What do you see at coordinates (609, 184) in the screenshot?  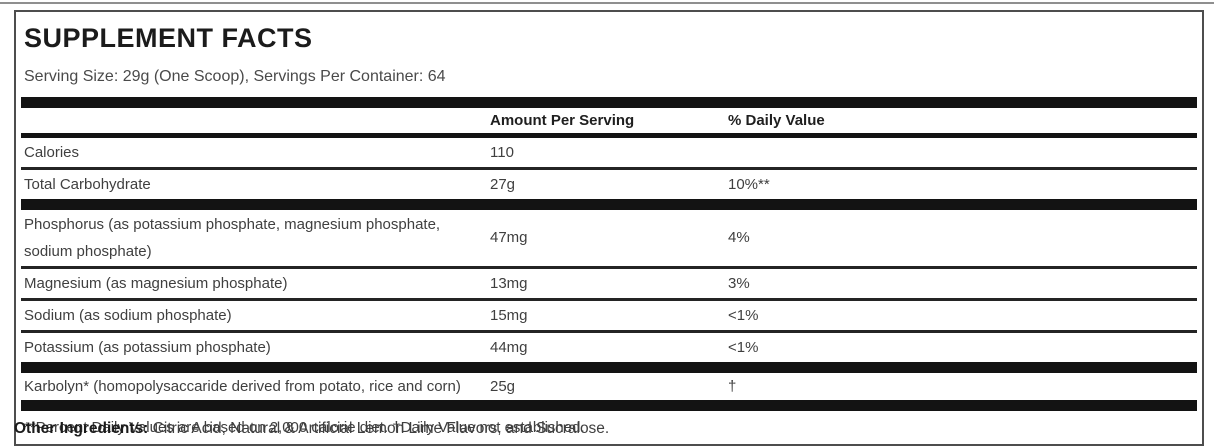 I see `table-row-total-carbohydrate: Total Carbohydrate 27g 10%**` at bounding box center [609, 184].